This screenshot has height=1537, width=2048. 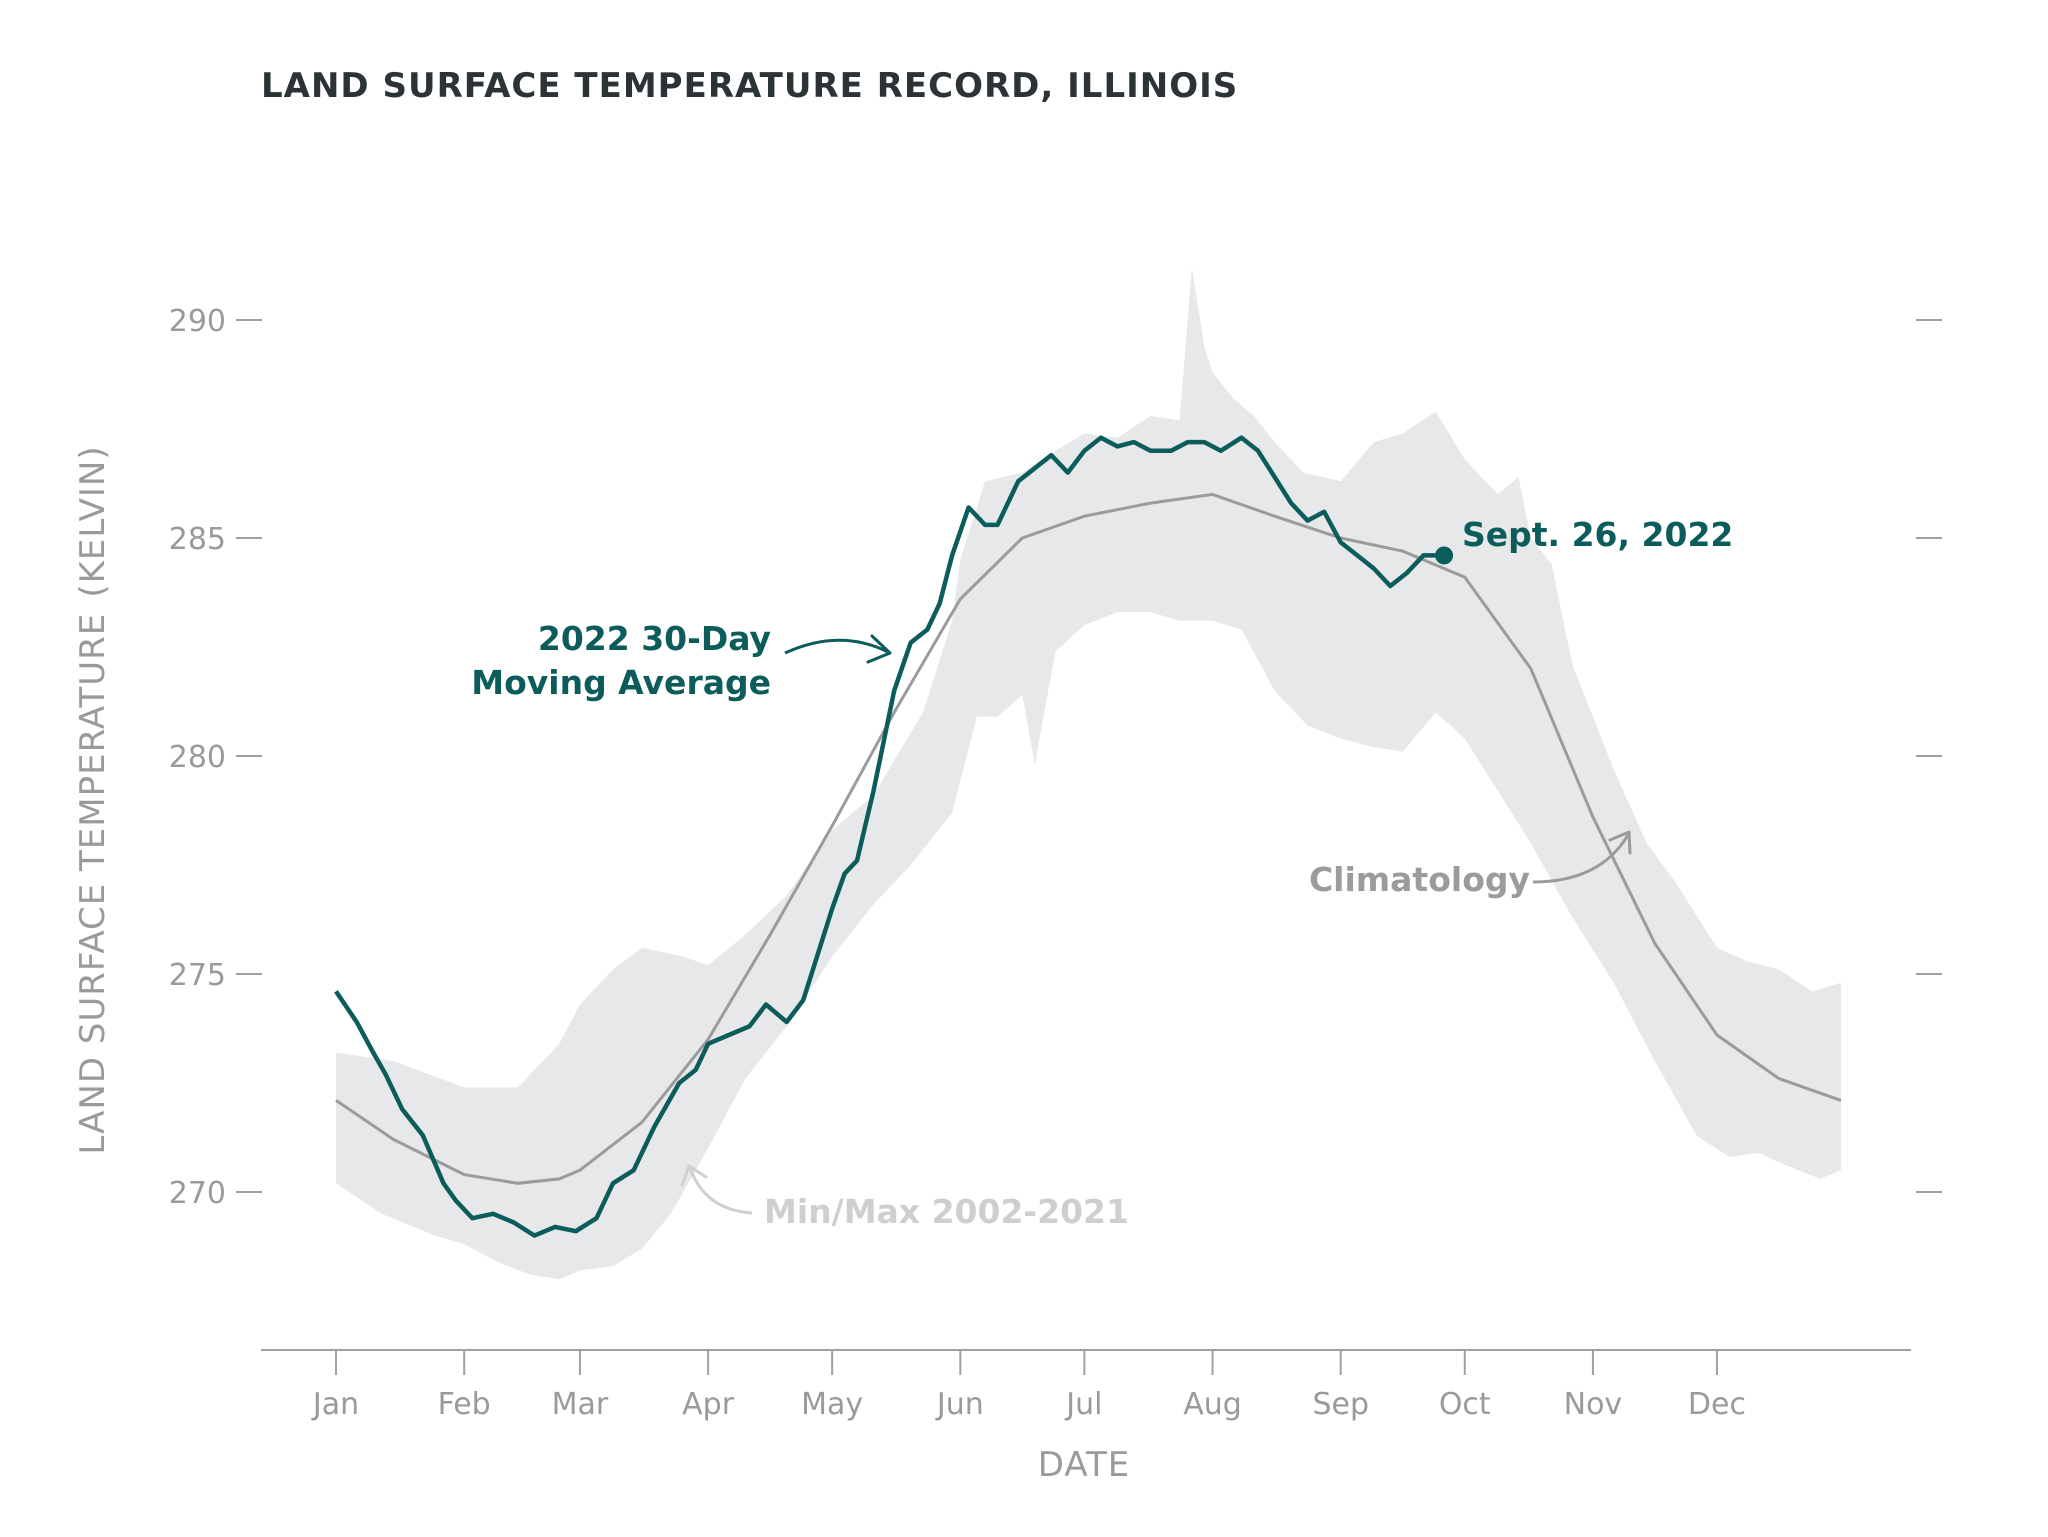 I want to click on x-axis-title: DATE, so click(x=1084, y=1465).